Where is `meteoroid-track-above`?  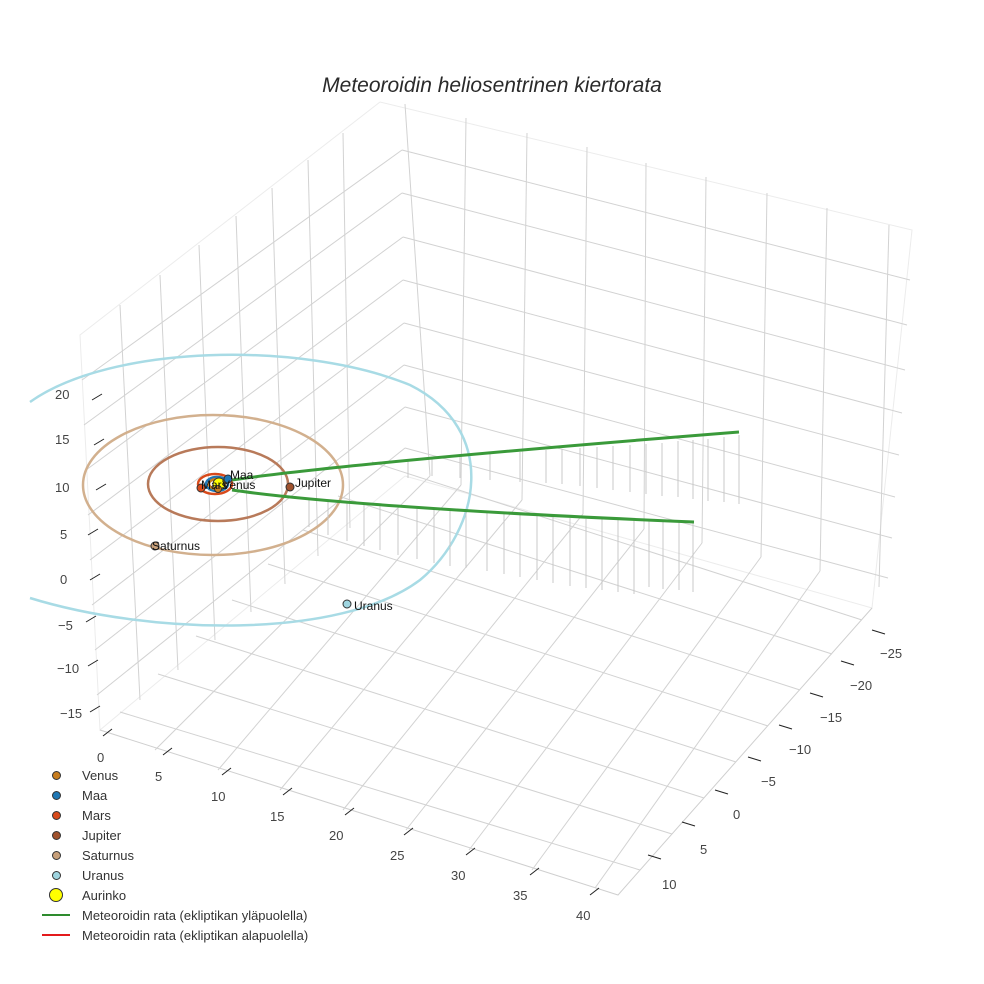
meteoroid-track-above is located at coordinates (485, 477).